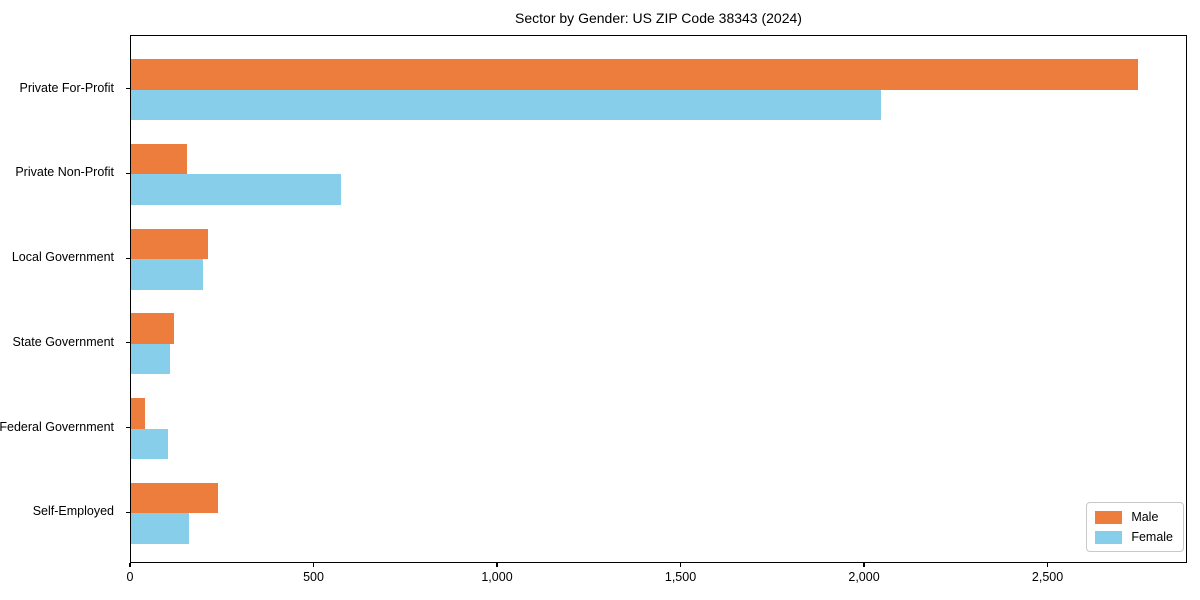  What do you see at coordinates (175, 498) in the screenshot?
I see `bar-male-self-employed` at bounding box center [175, 498].